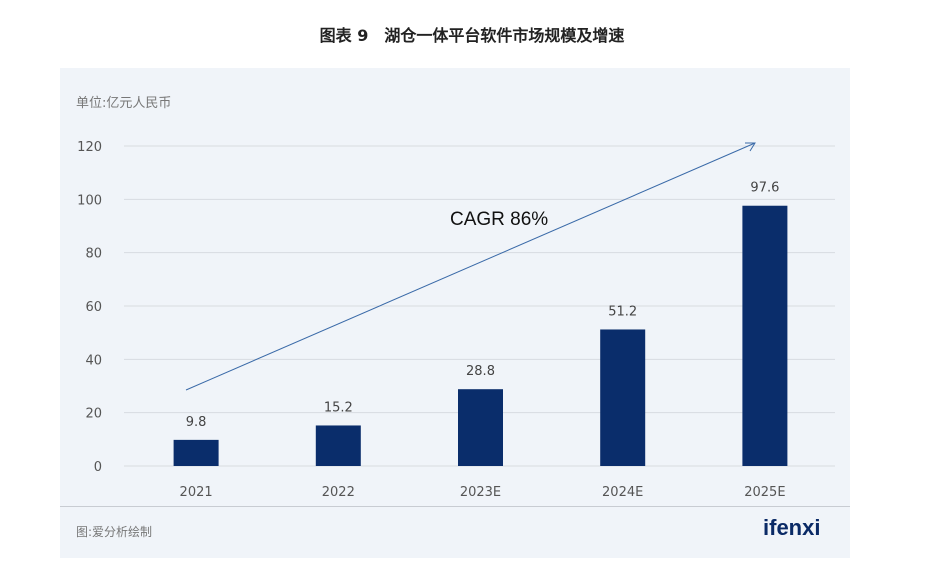 The height and width of the screenshot is (584, 944). I want to click on ifenxi-logo: ifenxi, so click(792, 527).